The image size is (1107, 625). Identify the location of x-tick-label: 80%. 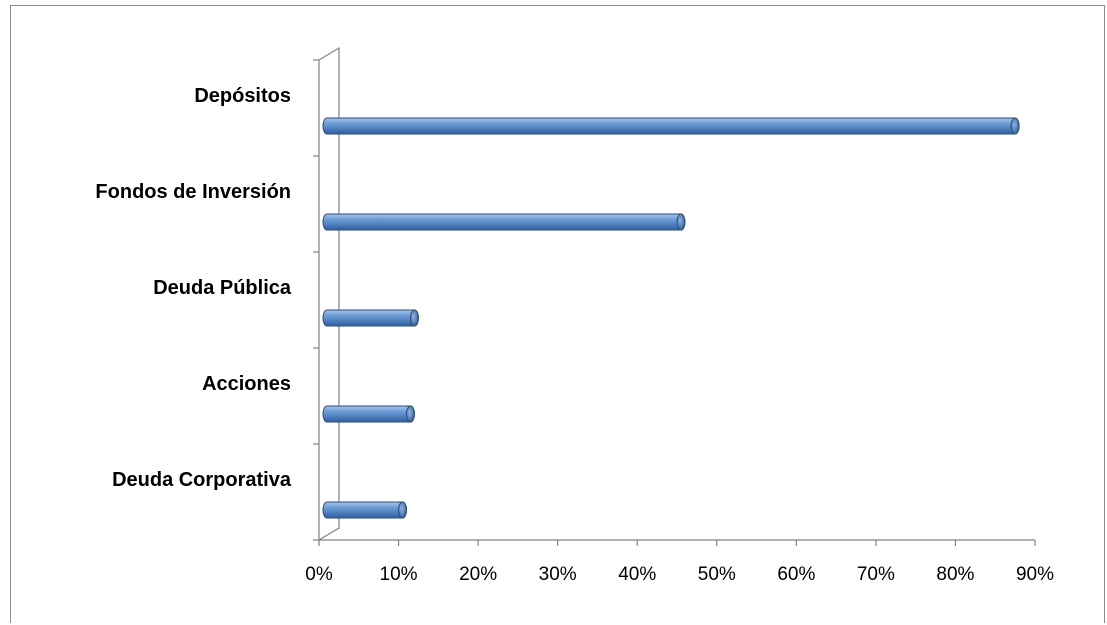
(955, 574).